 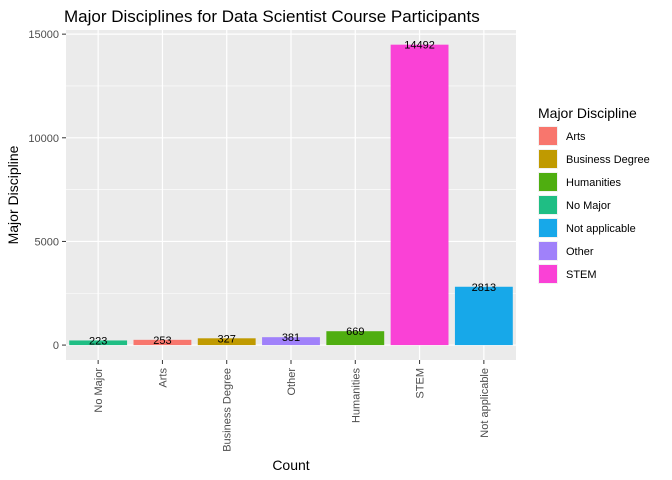 What do you see at coordinates (99, 390) in the screenshot?
I see `x-tick-label: No Major` at bounding box center [99, 390].